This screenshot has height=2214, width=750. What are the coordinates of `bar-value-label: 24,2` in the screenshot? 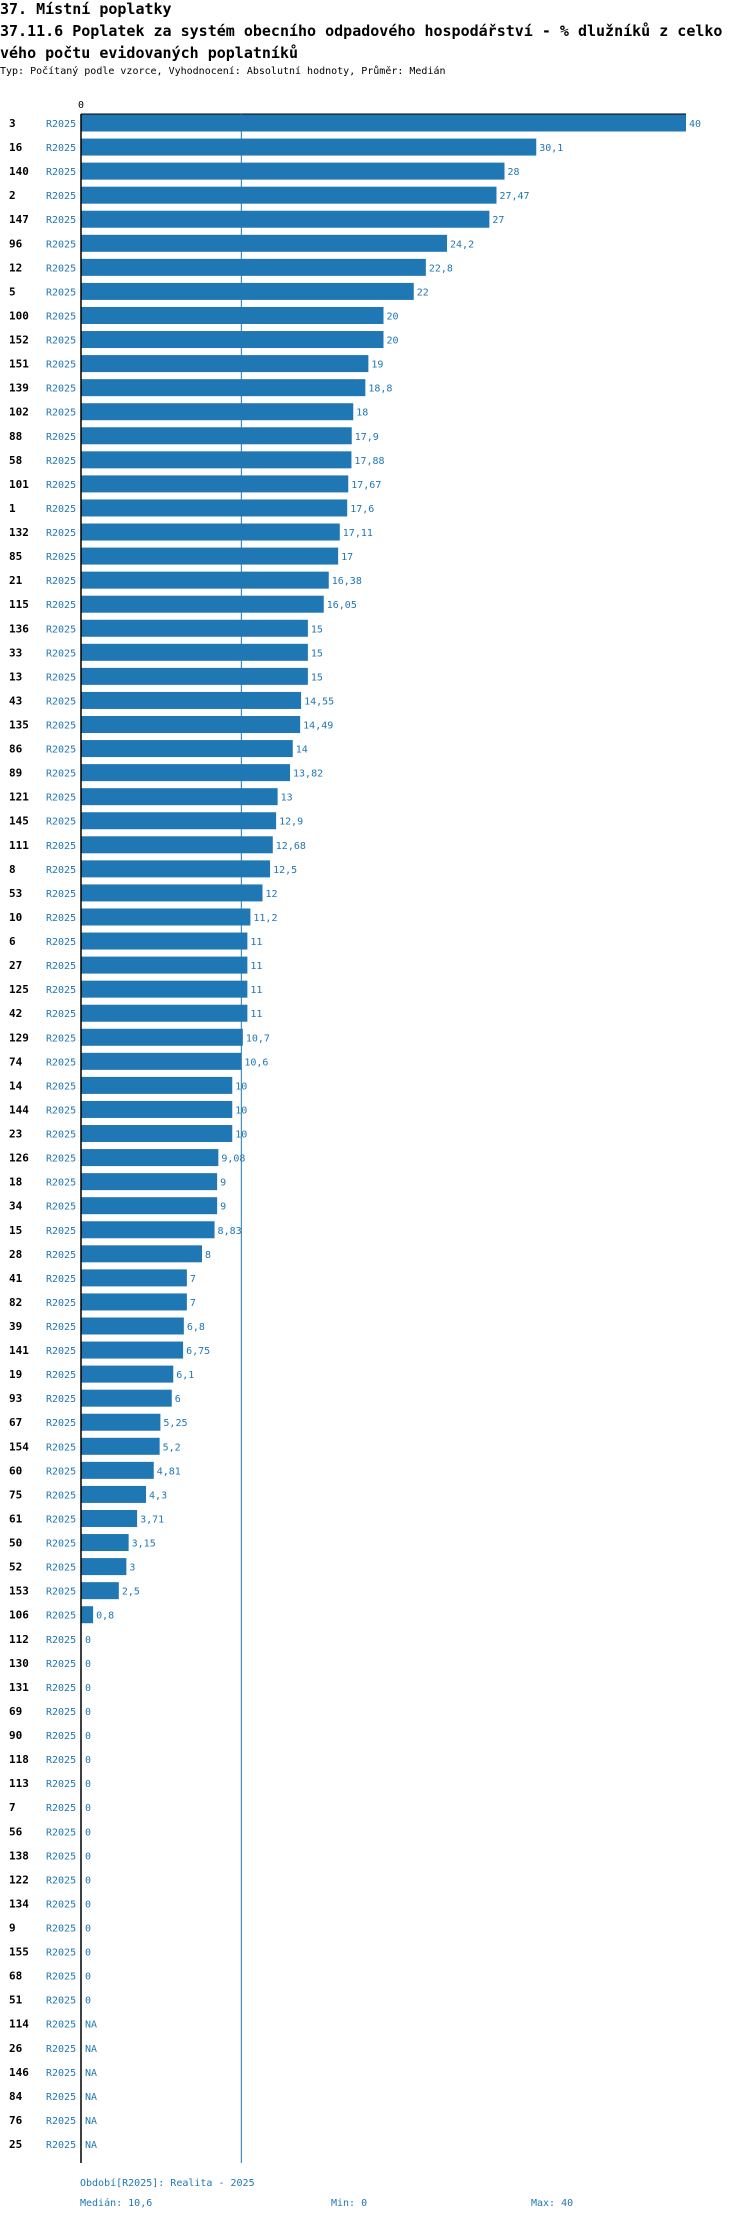 It's located at (462, 244).